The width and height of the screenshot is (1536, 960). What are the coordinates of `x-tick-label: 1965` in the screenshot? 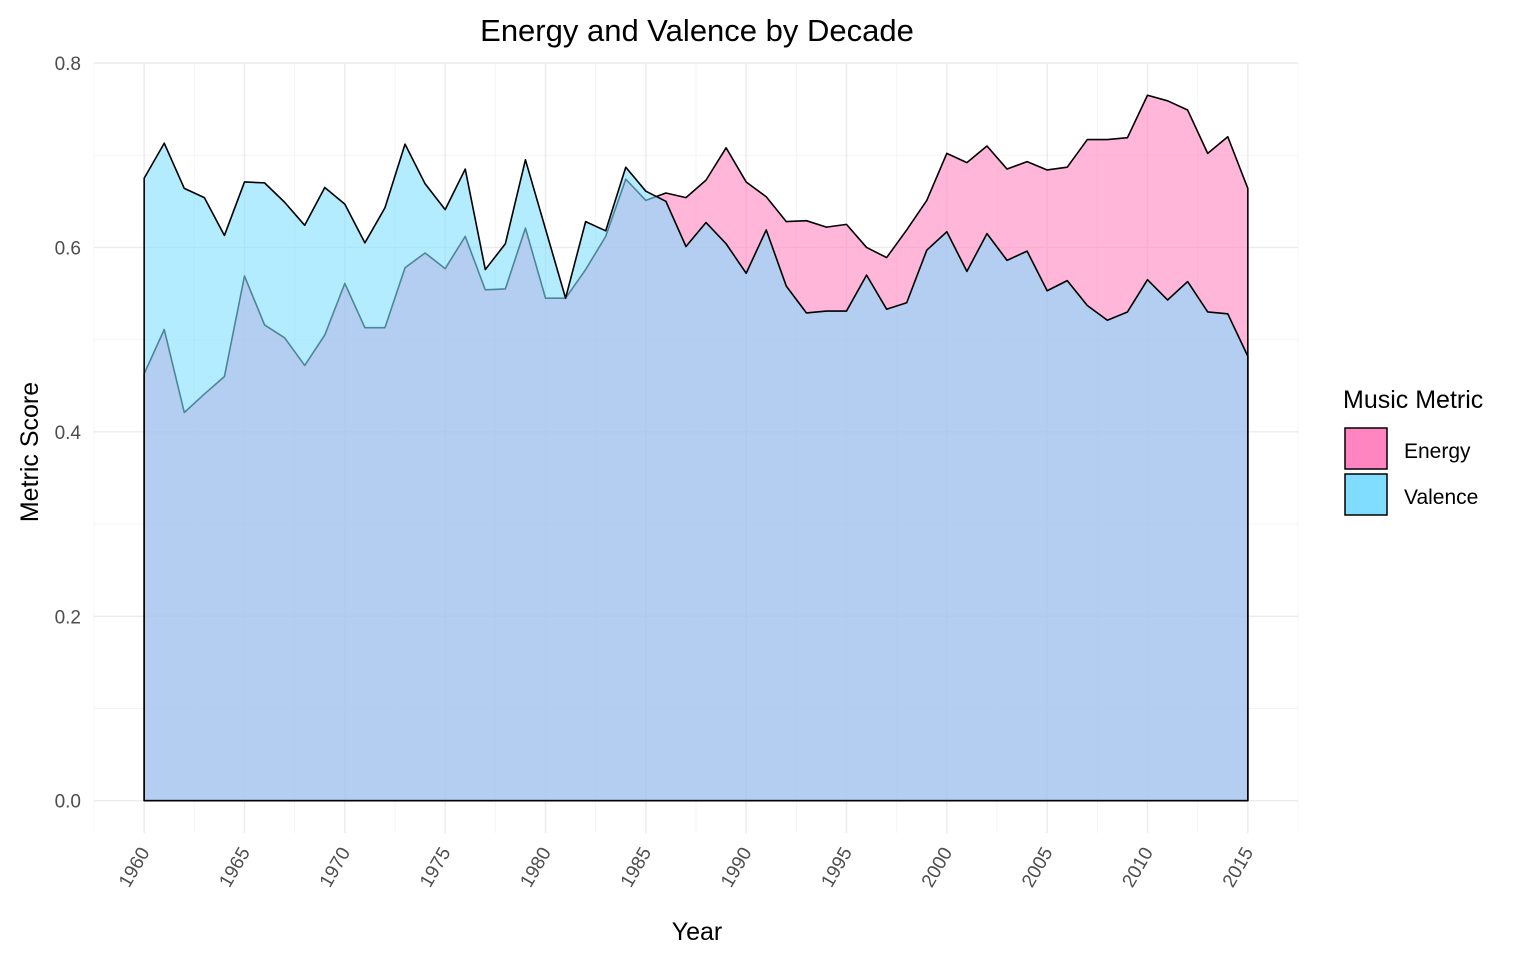 It's located at (235, 867).